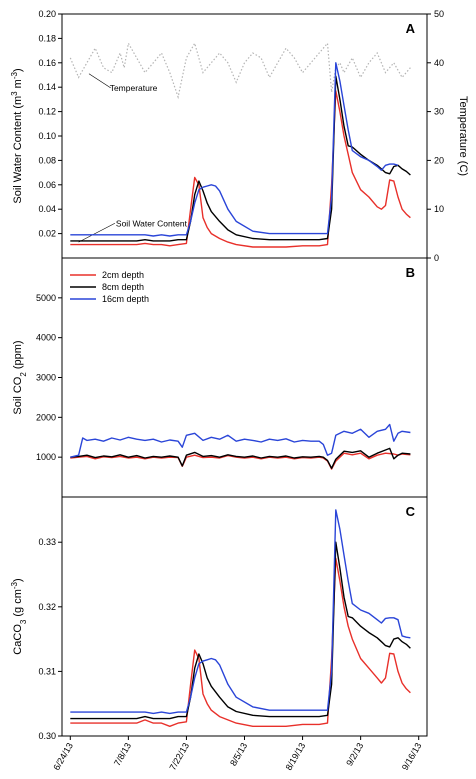 The height and width of the screenshot is (779, 476). What do you see at coordinates (411, 511) in the screenshot?
I see `panel-label: C` at bounding box center [411, 511].